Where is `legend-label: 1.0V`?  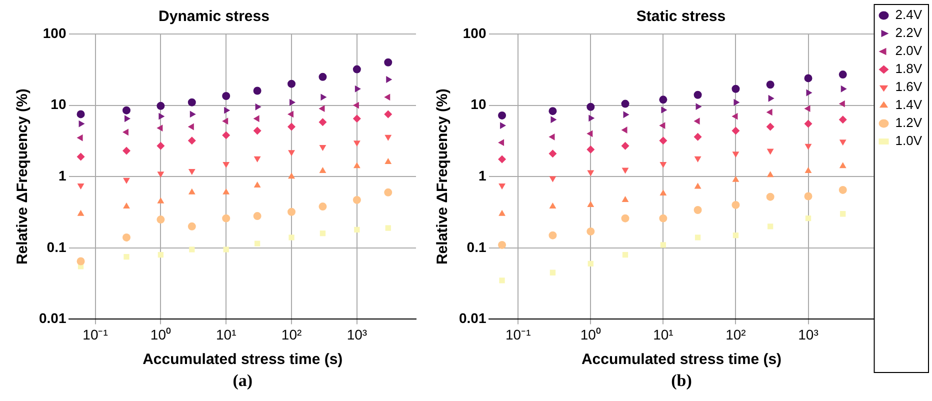 legend-label: 1.0V is located at coordinates (908, 140).